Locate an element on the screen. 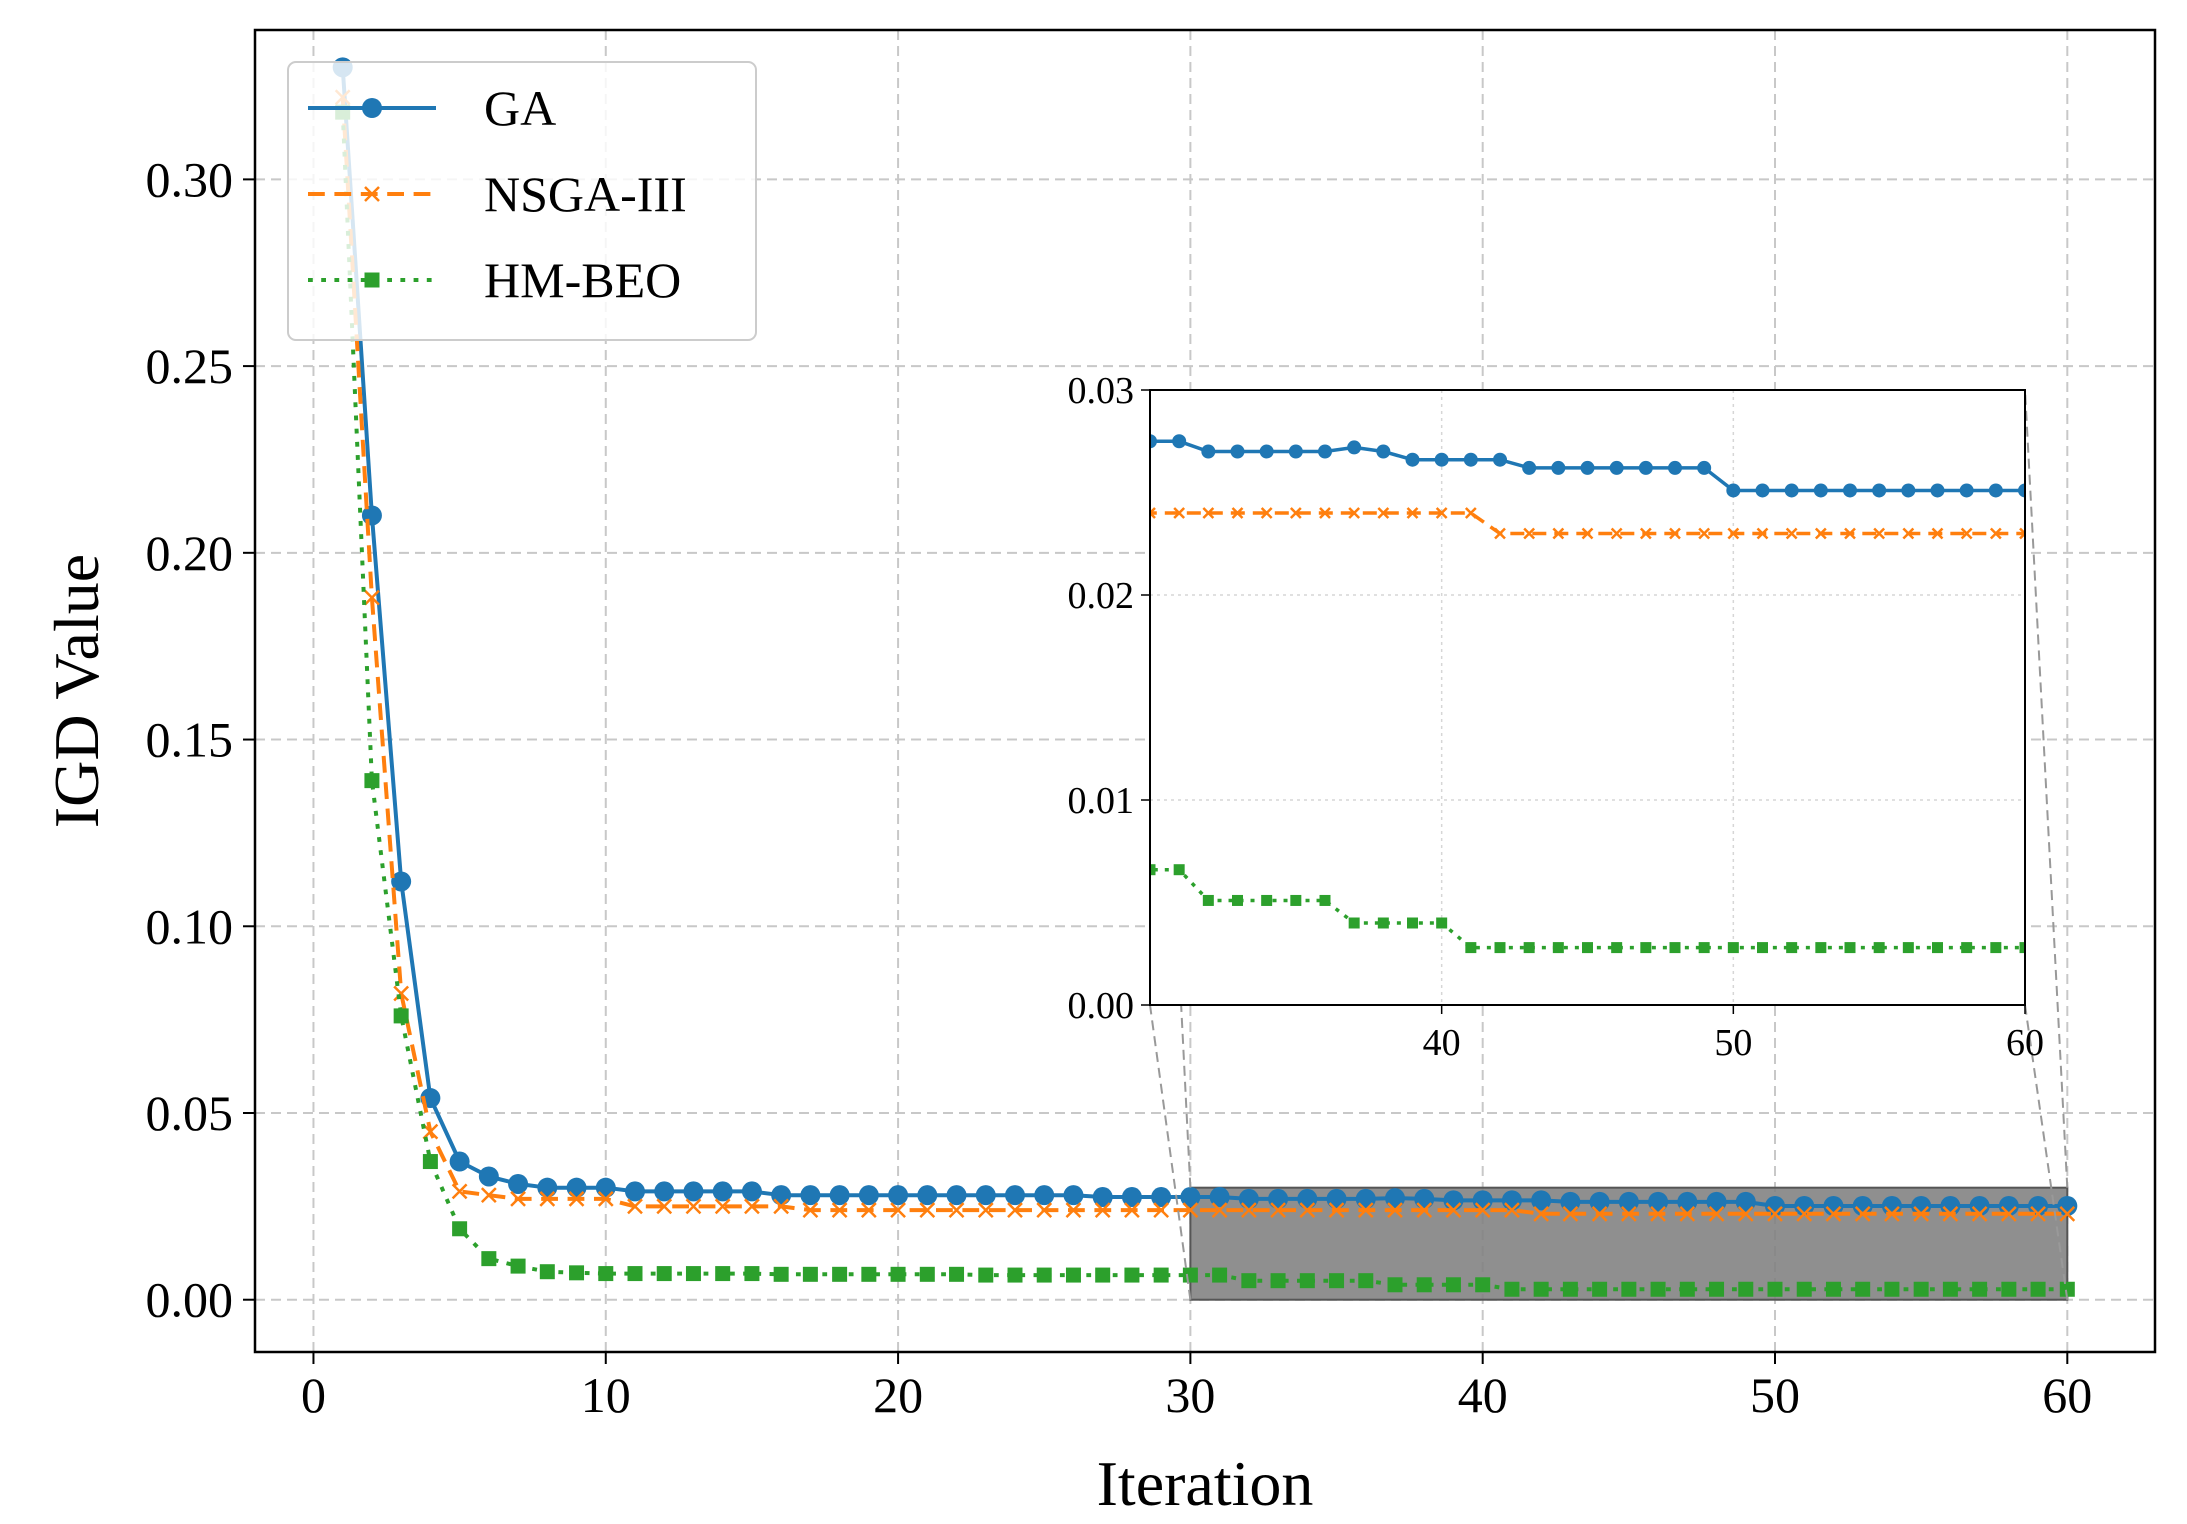  legend-marker is located at coordinates (372, 194).